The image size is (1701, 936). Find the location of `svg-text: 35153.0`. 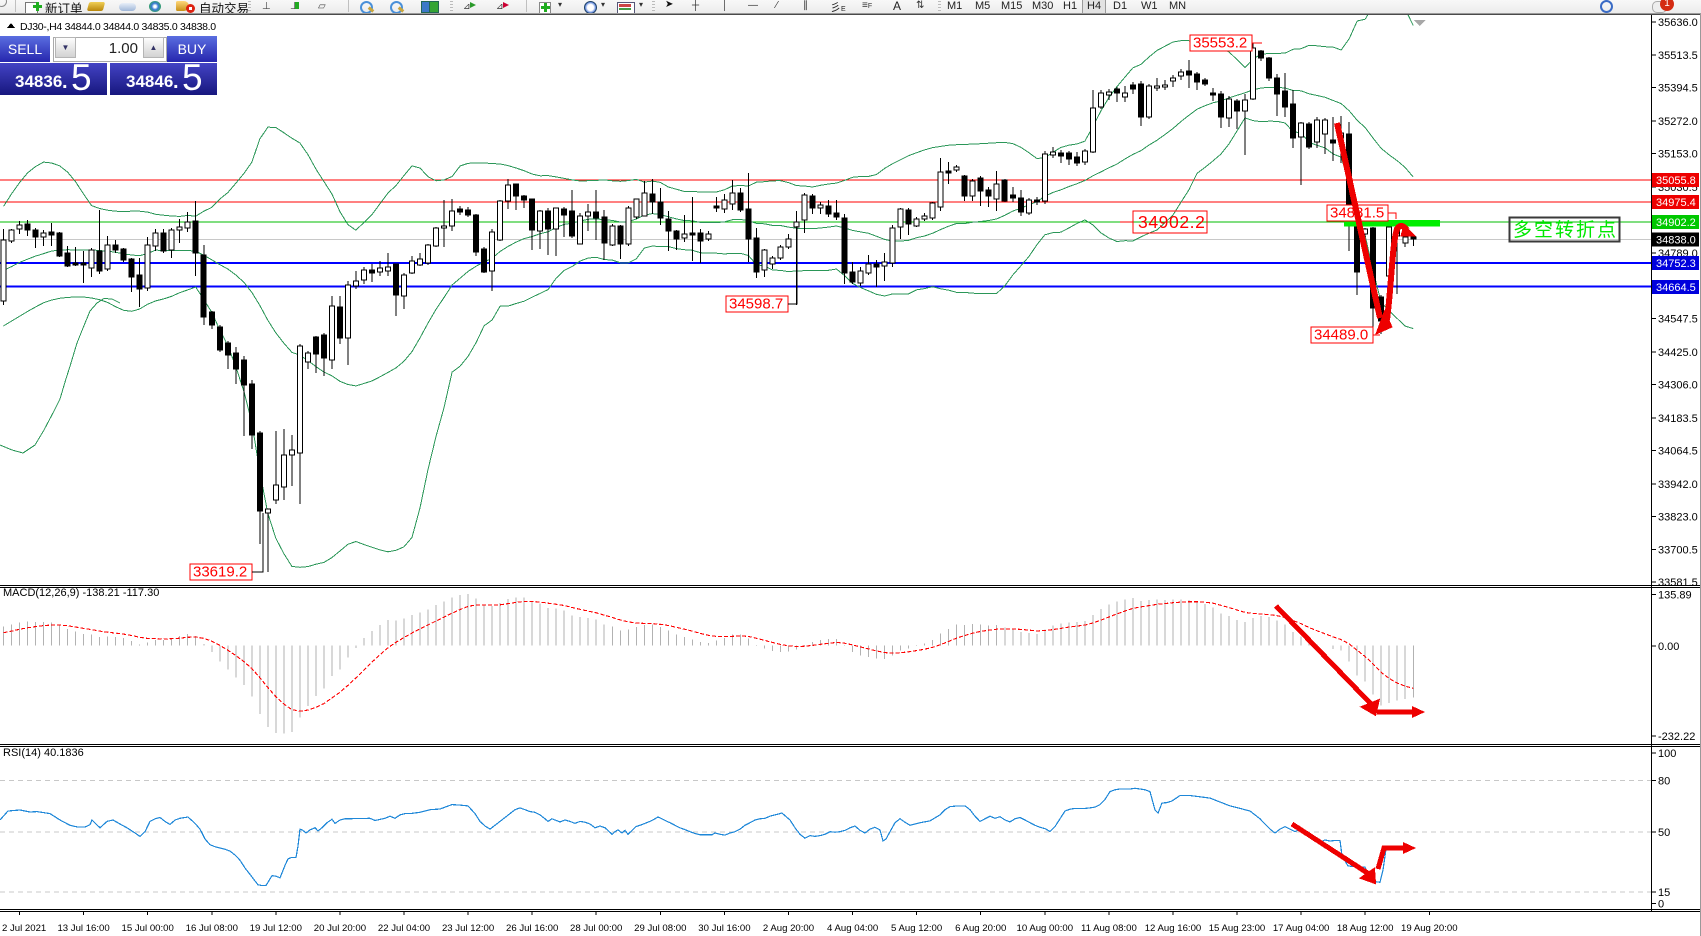

svg-text: 35153.0 is located at coordinates (1678, 155).